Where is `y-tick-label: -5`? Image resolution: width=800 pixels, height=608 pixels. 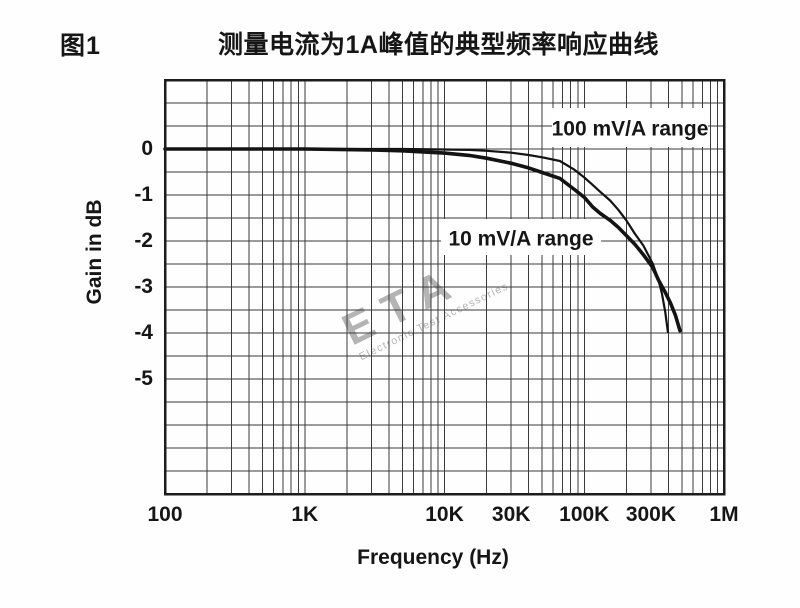
y-tick-label: -5 is located at coordinates (143, 378).